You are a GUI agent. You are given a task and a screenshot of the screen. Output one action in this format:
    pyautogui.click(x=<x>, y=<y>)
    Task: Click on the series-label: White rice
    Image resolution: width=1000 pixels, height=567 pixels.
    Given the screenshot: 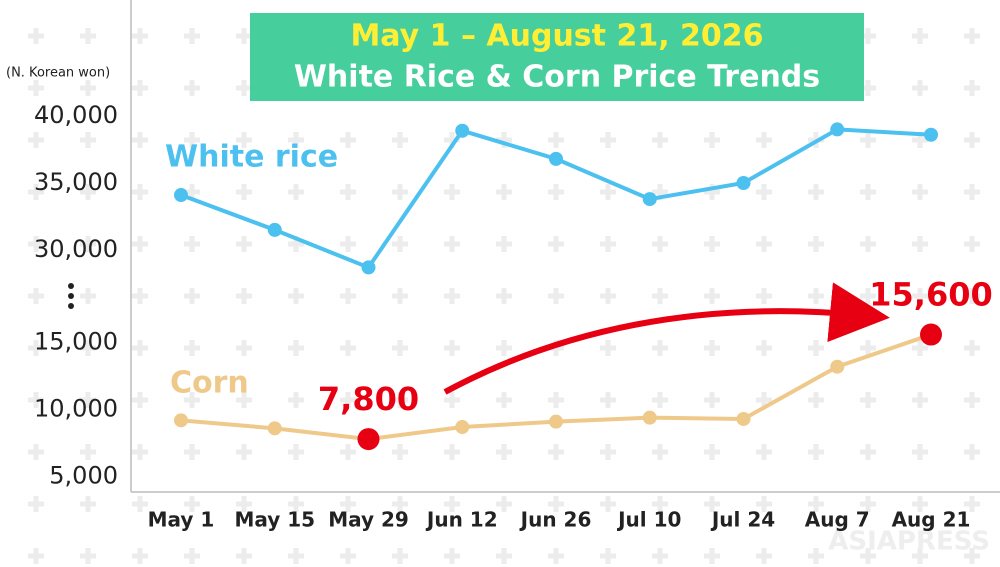 What is the action you would take?
    pyautogui.click(x=251, y=157)
    